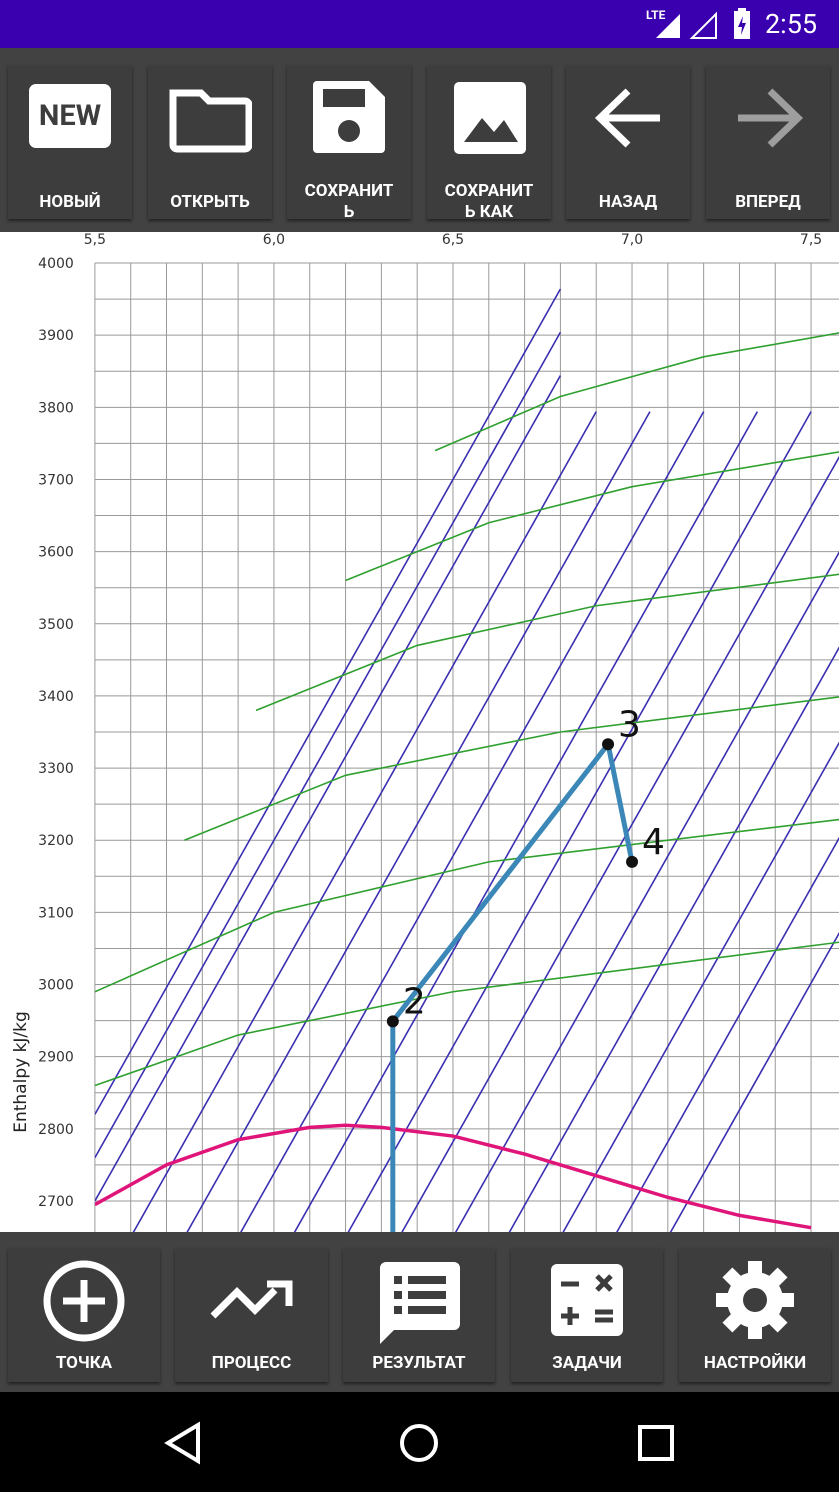  Describe the element at coordinates (771, 118) in the screenshot. I see `forward-arrow` at that location.